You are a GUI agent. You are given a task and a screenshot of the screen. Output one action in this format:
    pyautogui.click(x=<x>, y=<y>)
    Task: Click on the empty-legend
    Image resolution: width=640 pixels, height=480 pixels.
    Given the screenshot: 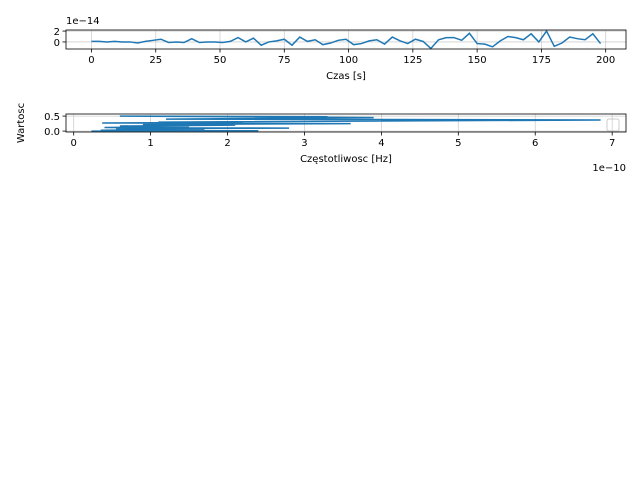 What is the action you would take?
    pyautogui.click(x=613, y=125)
    